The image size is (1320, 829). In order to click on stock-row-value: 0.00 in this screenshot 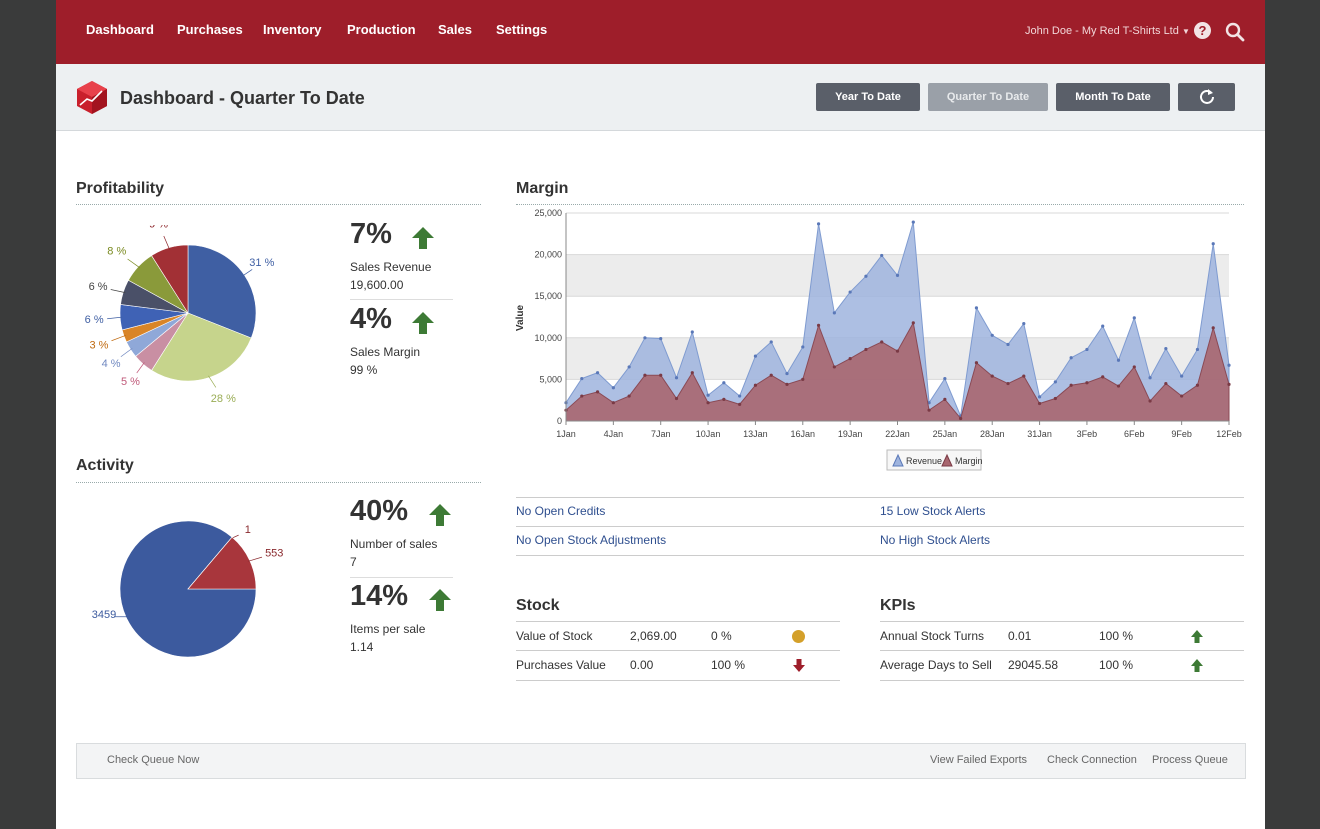, I will do `click(642, 665)`.